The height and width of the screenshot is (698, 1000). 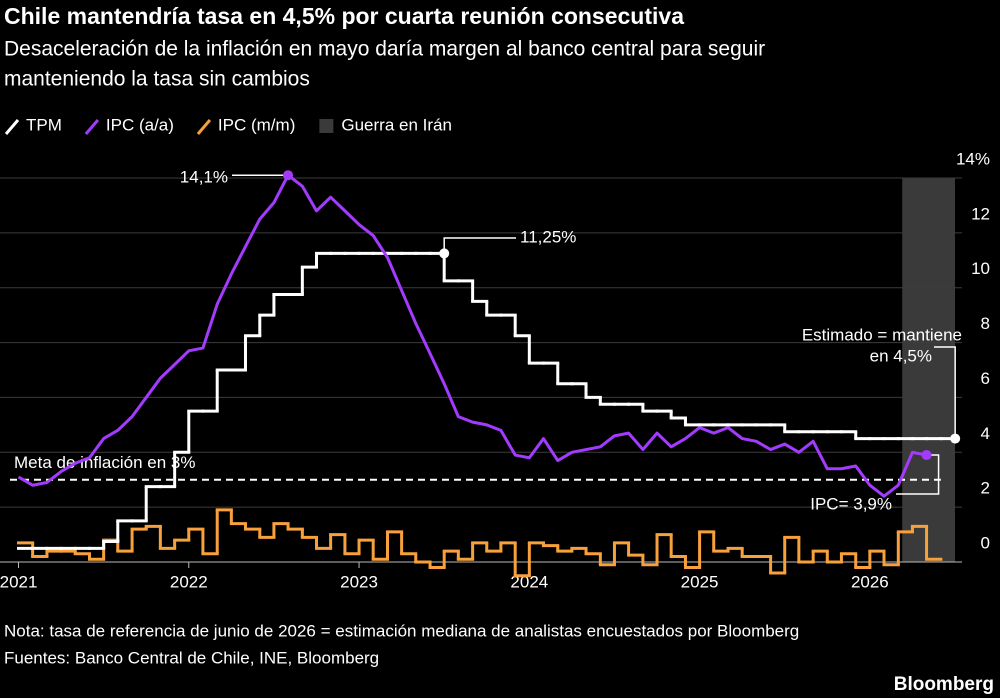 I want to click on target-label: Meta de inflación en 3%, so click(x=104, y=462).